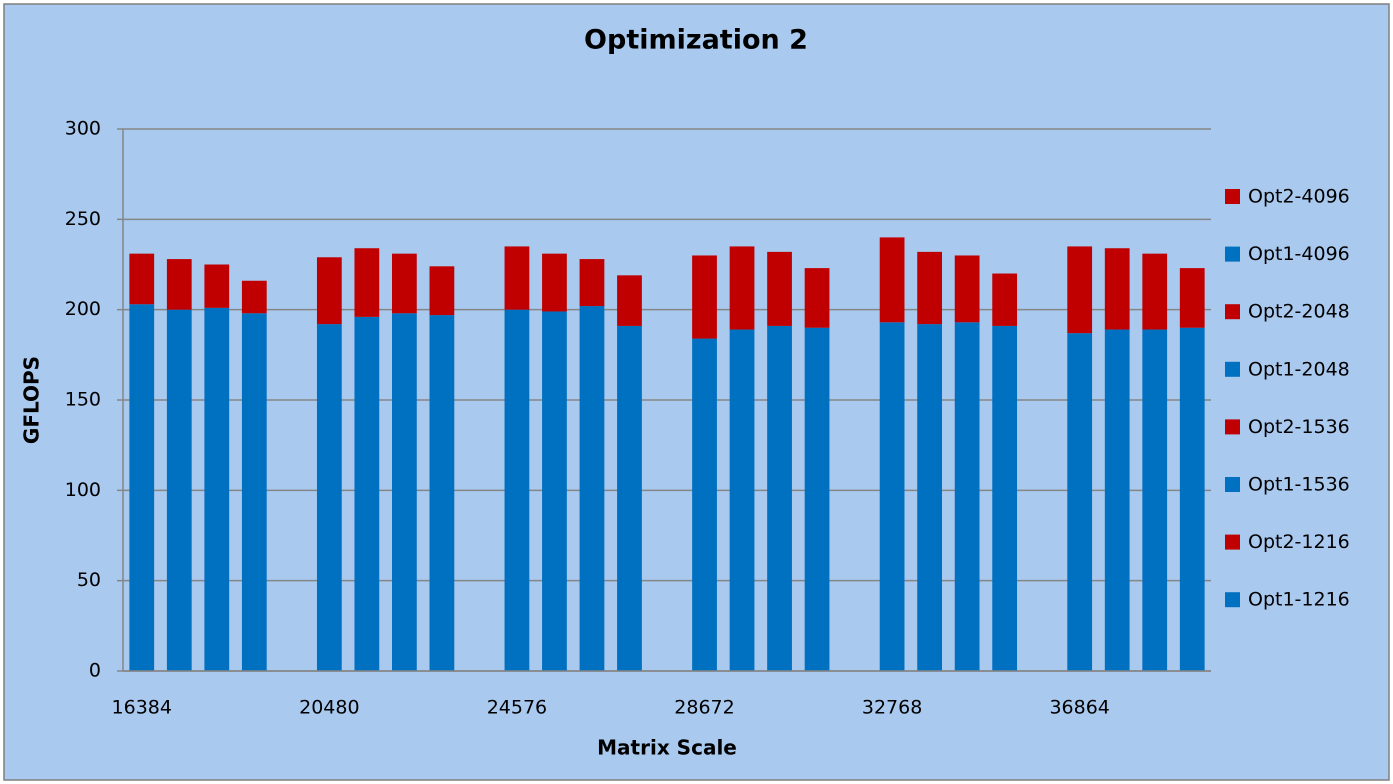 This screenshot has height=784, width=1393. Describe the element at coordinates (667, 748) in the screenshot. I see `x-axis-title: Matrix Scale` at that location.